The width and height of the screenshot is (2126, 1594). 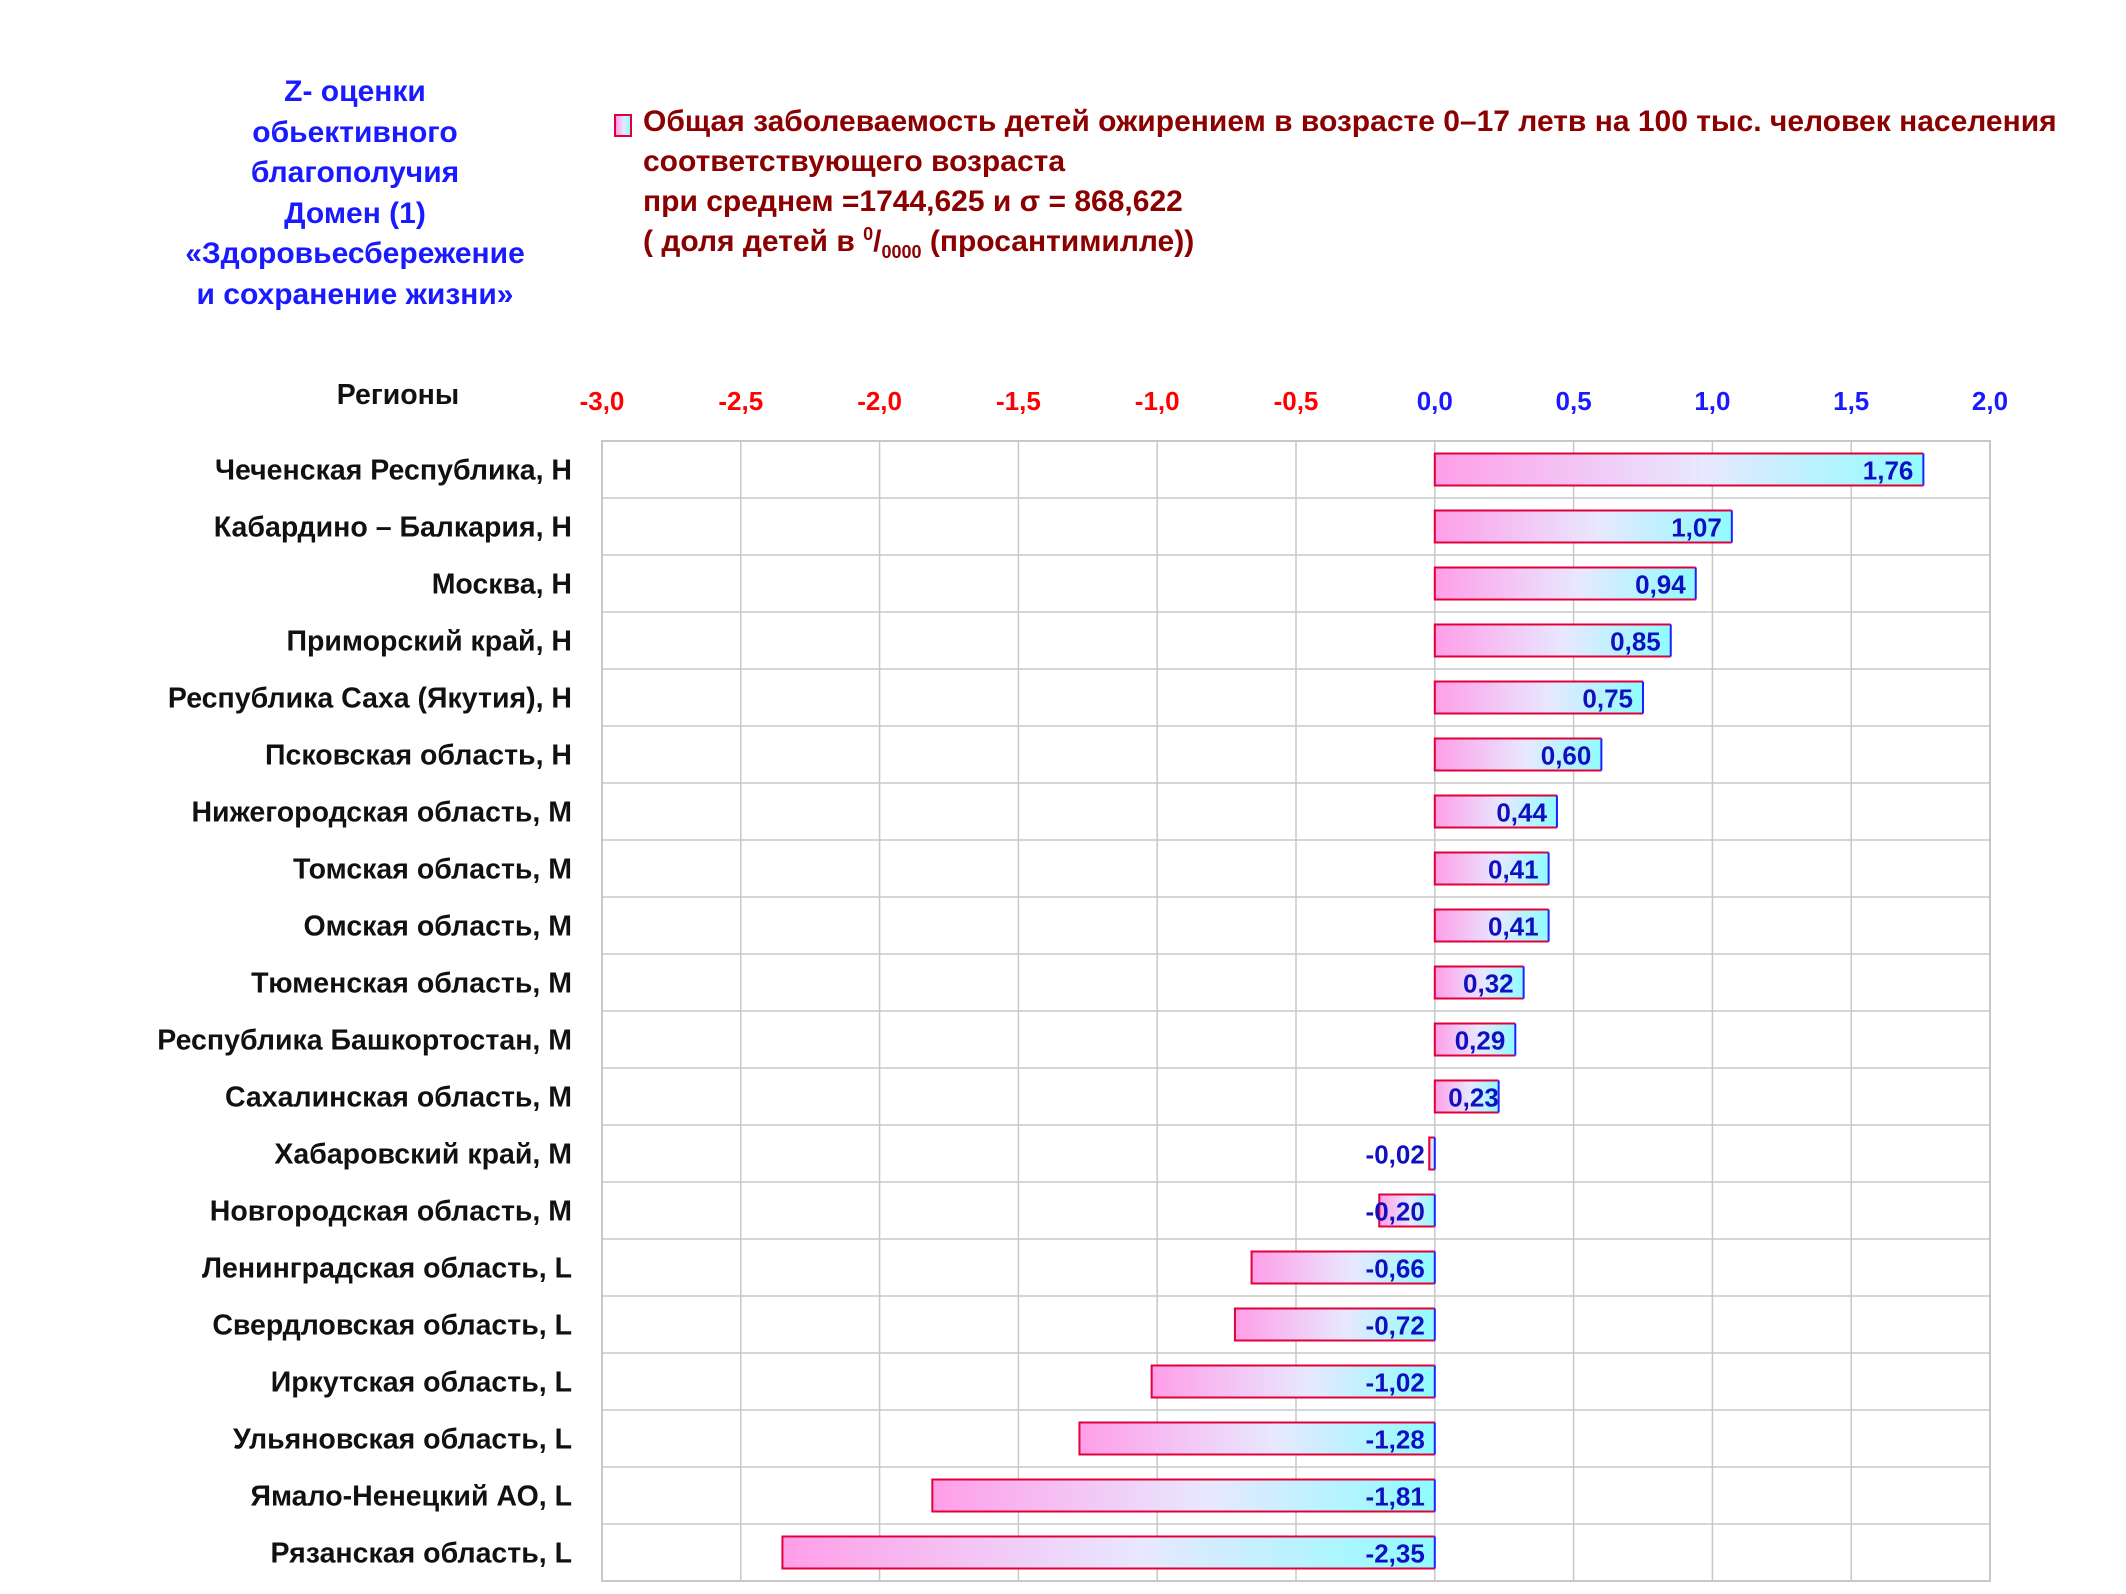 I want to click on category-label: Москва, H, so click(x=502, y=585).